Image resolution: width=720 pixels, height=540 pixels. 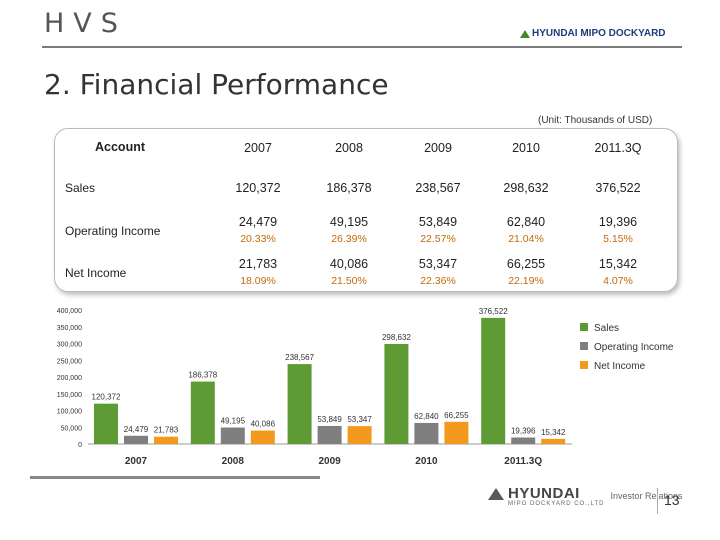 I want to click on y-tick-label: 100,000, so click(x=69, y=412).